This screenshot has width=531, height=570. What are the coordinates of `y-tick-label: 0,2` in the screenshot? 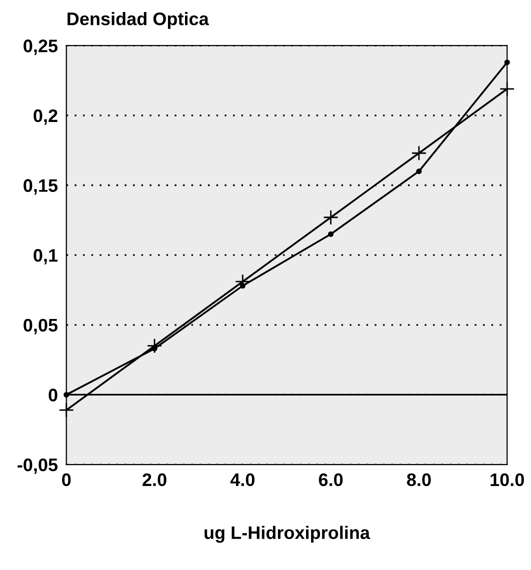 It's located at (46, 117).